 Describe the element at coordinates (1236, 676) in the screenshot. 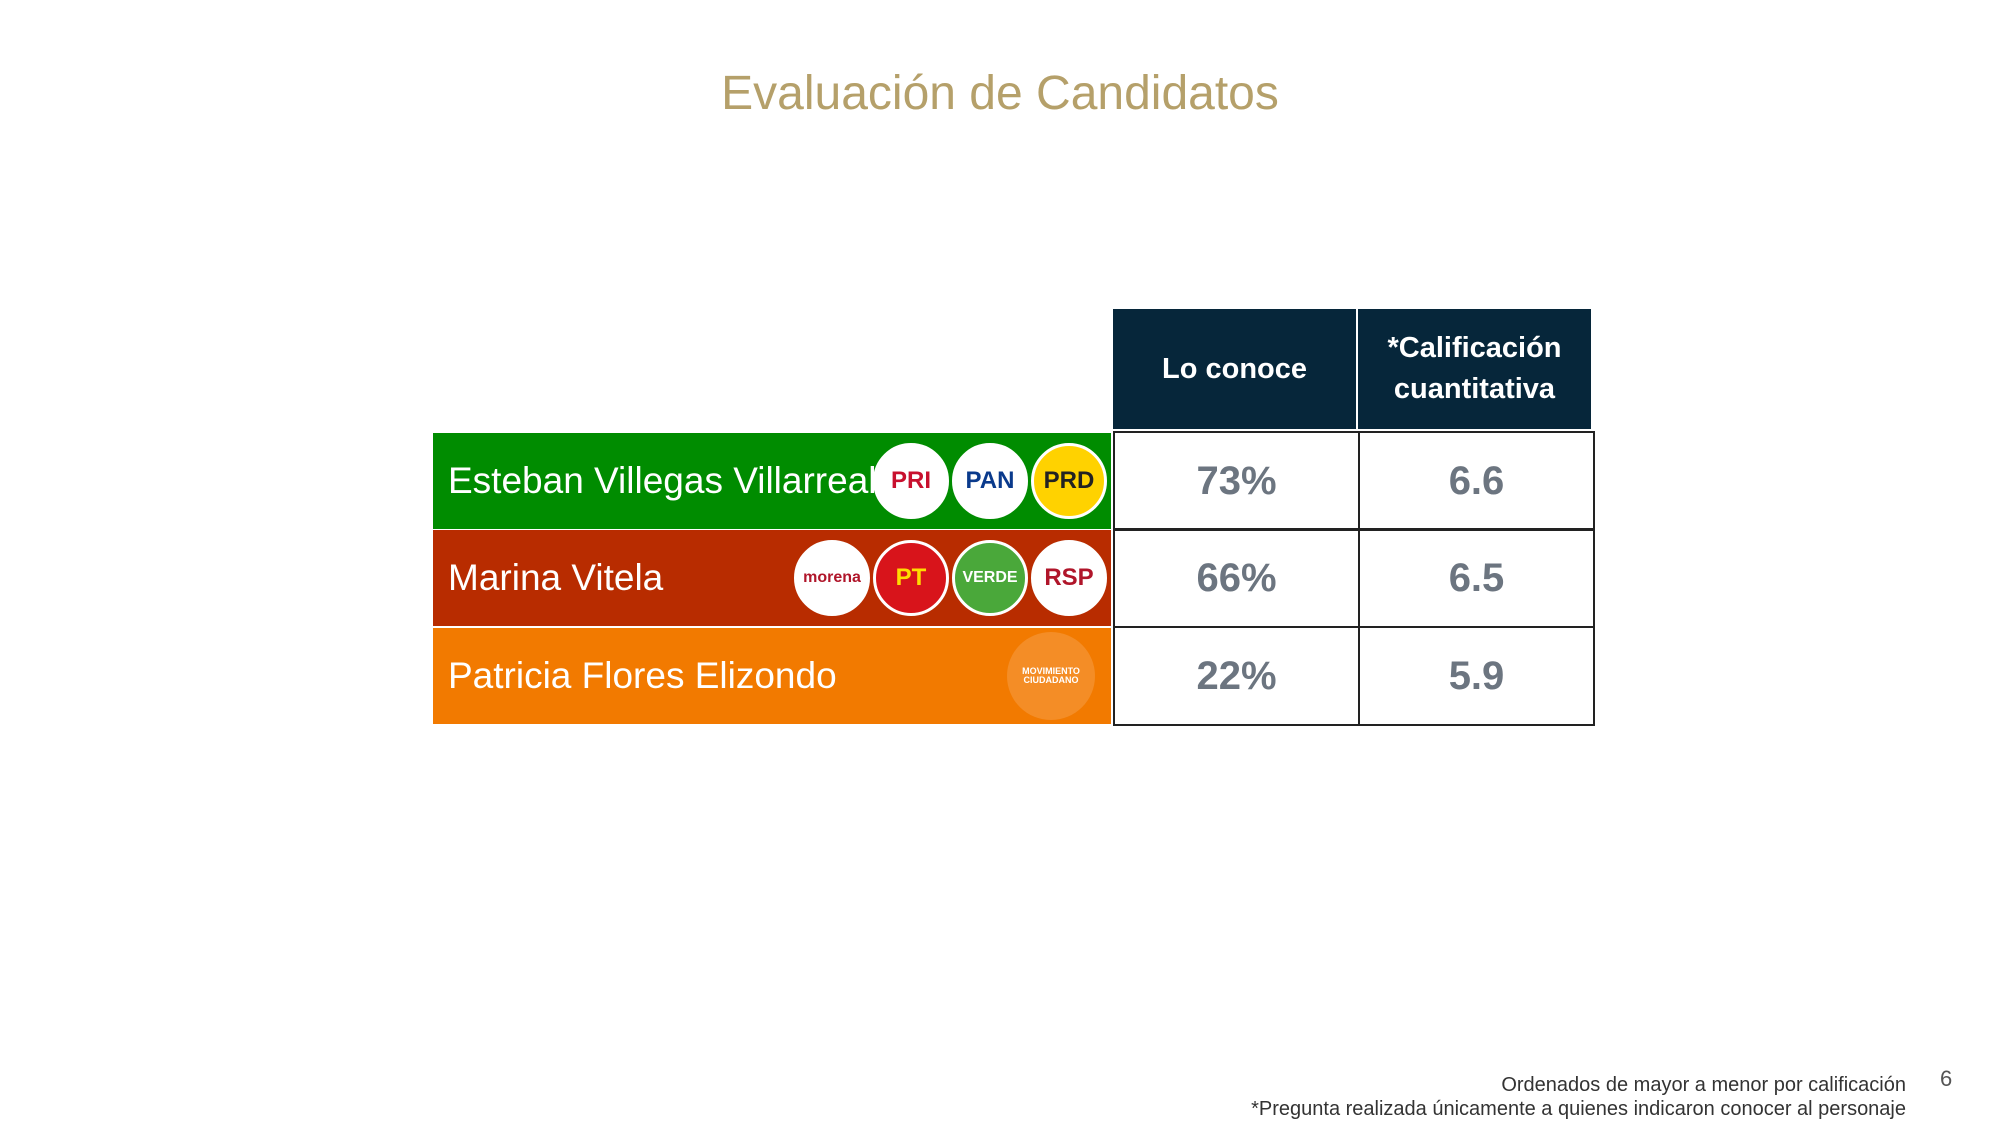

I see `value-cell: 22%` at that location.